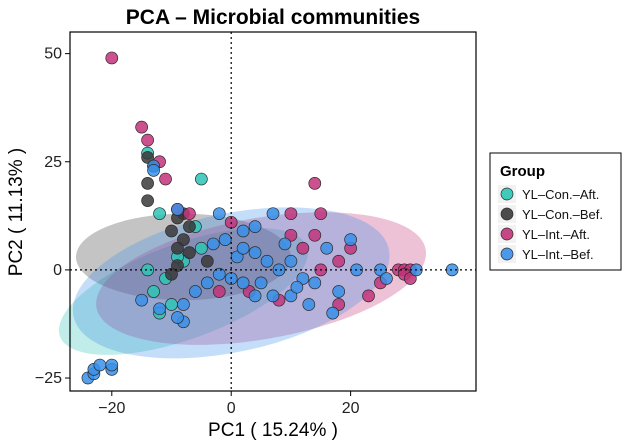  What do you see at coordinates (351, 408) in the screenshot?
I see `x-tick-label: 20` at bounding box center [351, 408].